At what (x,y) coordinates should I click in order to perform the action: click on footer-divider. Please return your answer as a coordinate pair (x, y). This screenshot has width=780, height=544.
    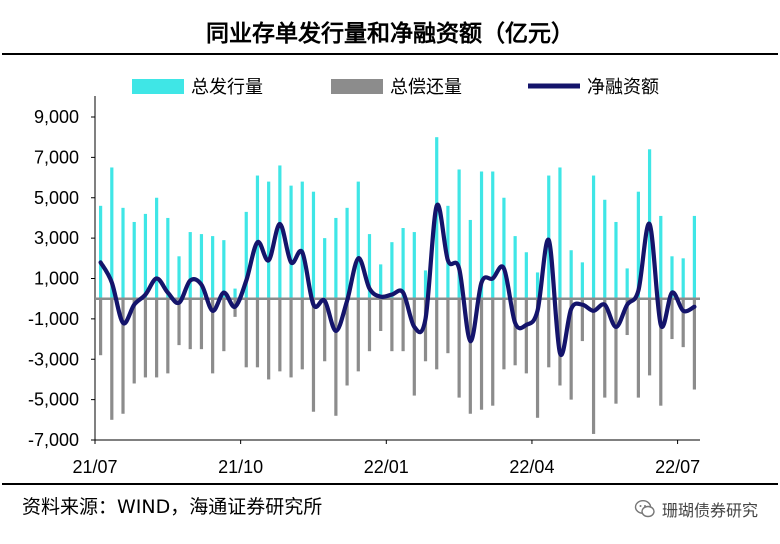
    Looking at the image, I should click on (390, 484).